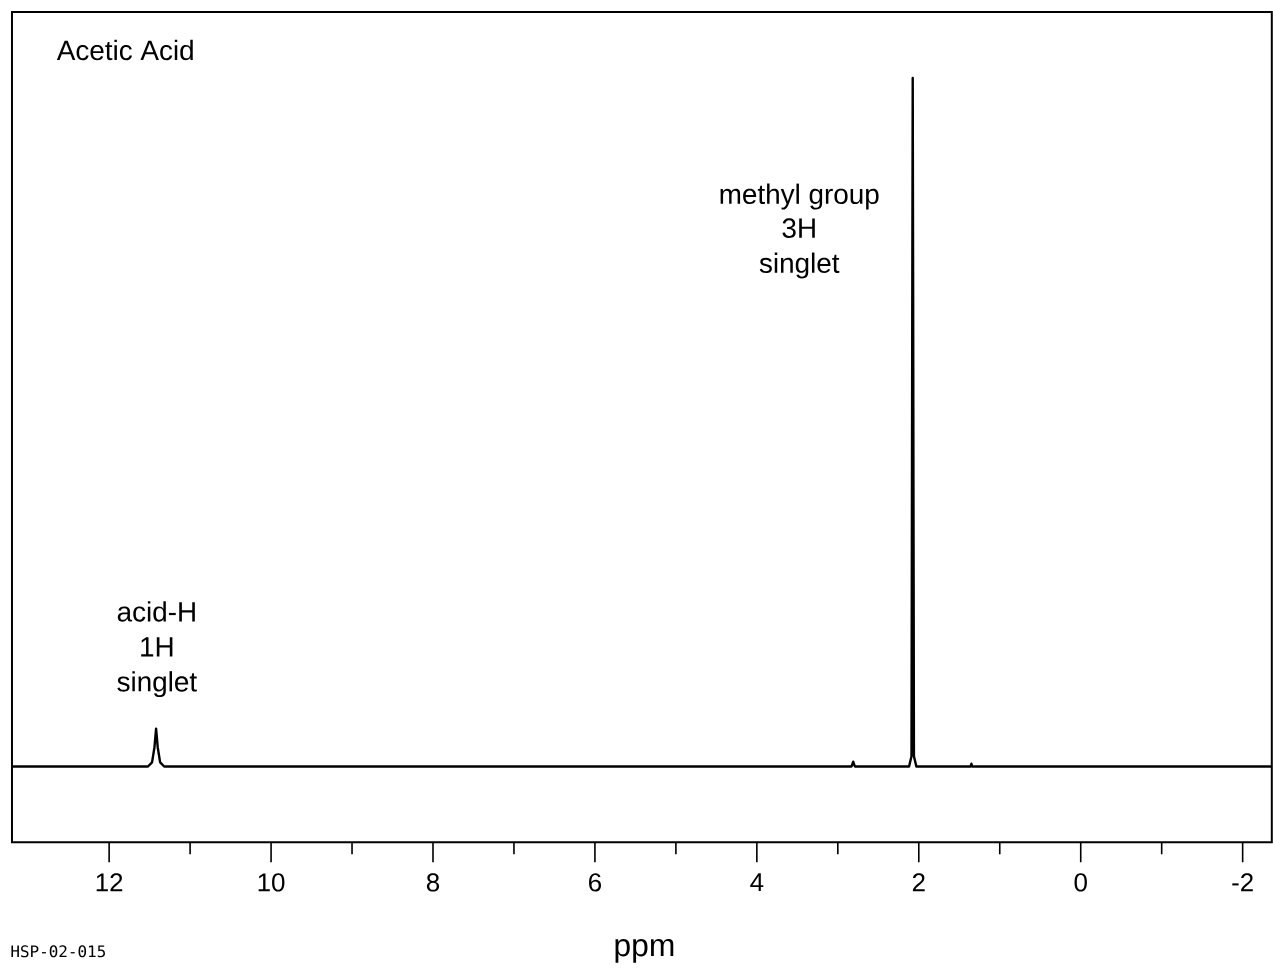  I want to click on x-tick-label: 6, so click(595, 882).